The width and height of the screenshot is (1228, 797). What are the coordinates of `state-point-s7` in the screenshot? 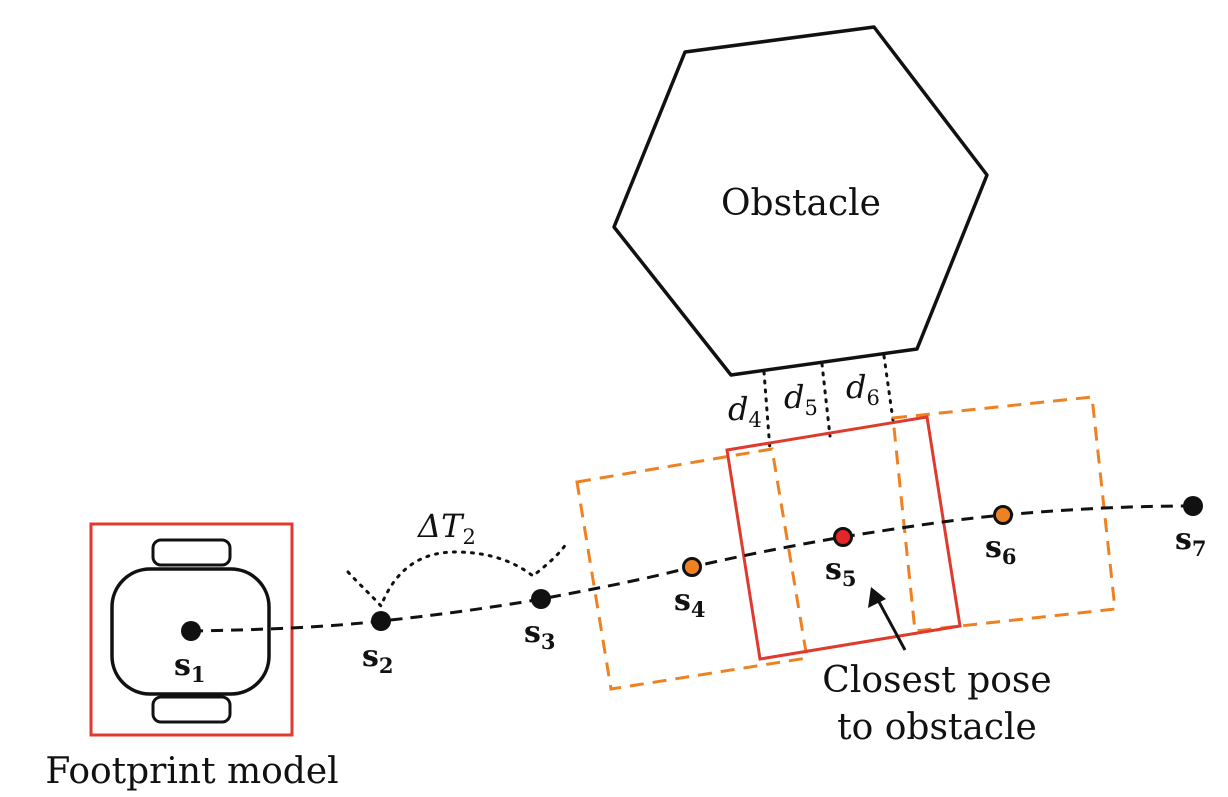 It's located at (1193, 506).